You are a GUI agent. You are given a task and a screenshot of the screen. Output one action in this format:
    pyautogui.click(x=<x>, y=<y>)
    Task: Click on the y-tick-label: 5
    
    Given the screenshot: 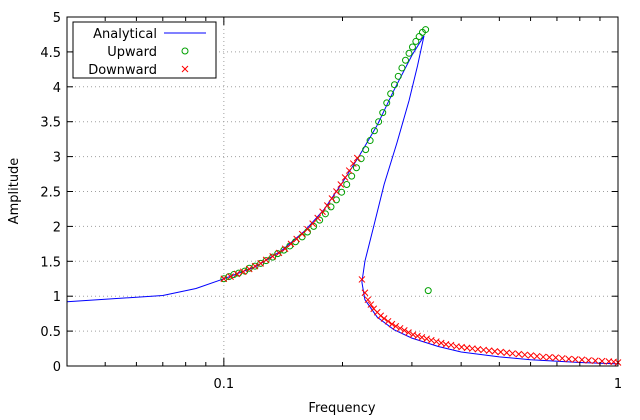 What is the action you would take?
    pyautogui.click(x=57, y=18)
    